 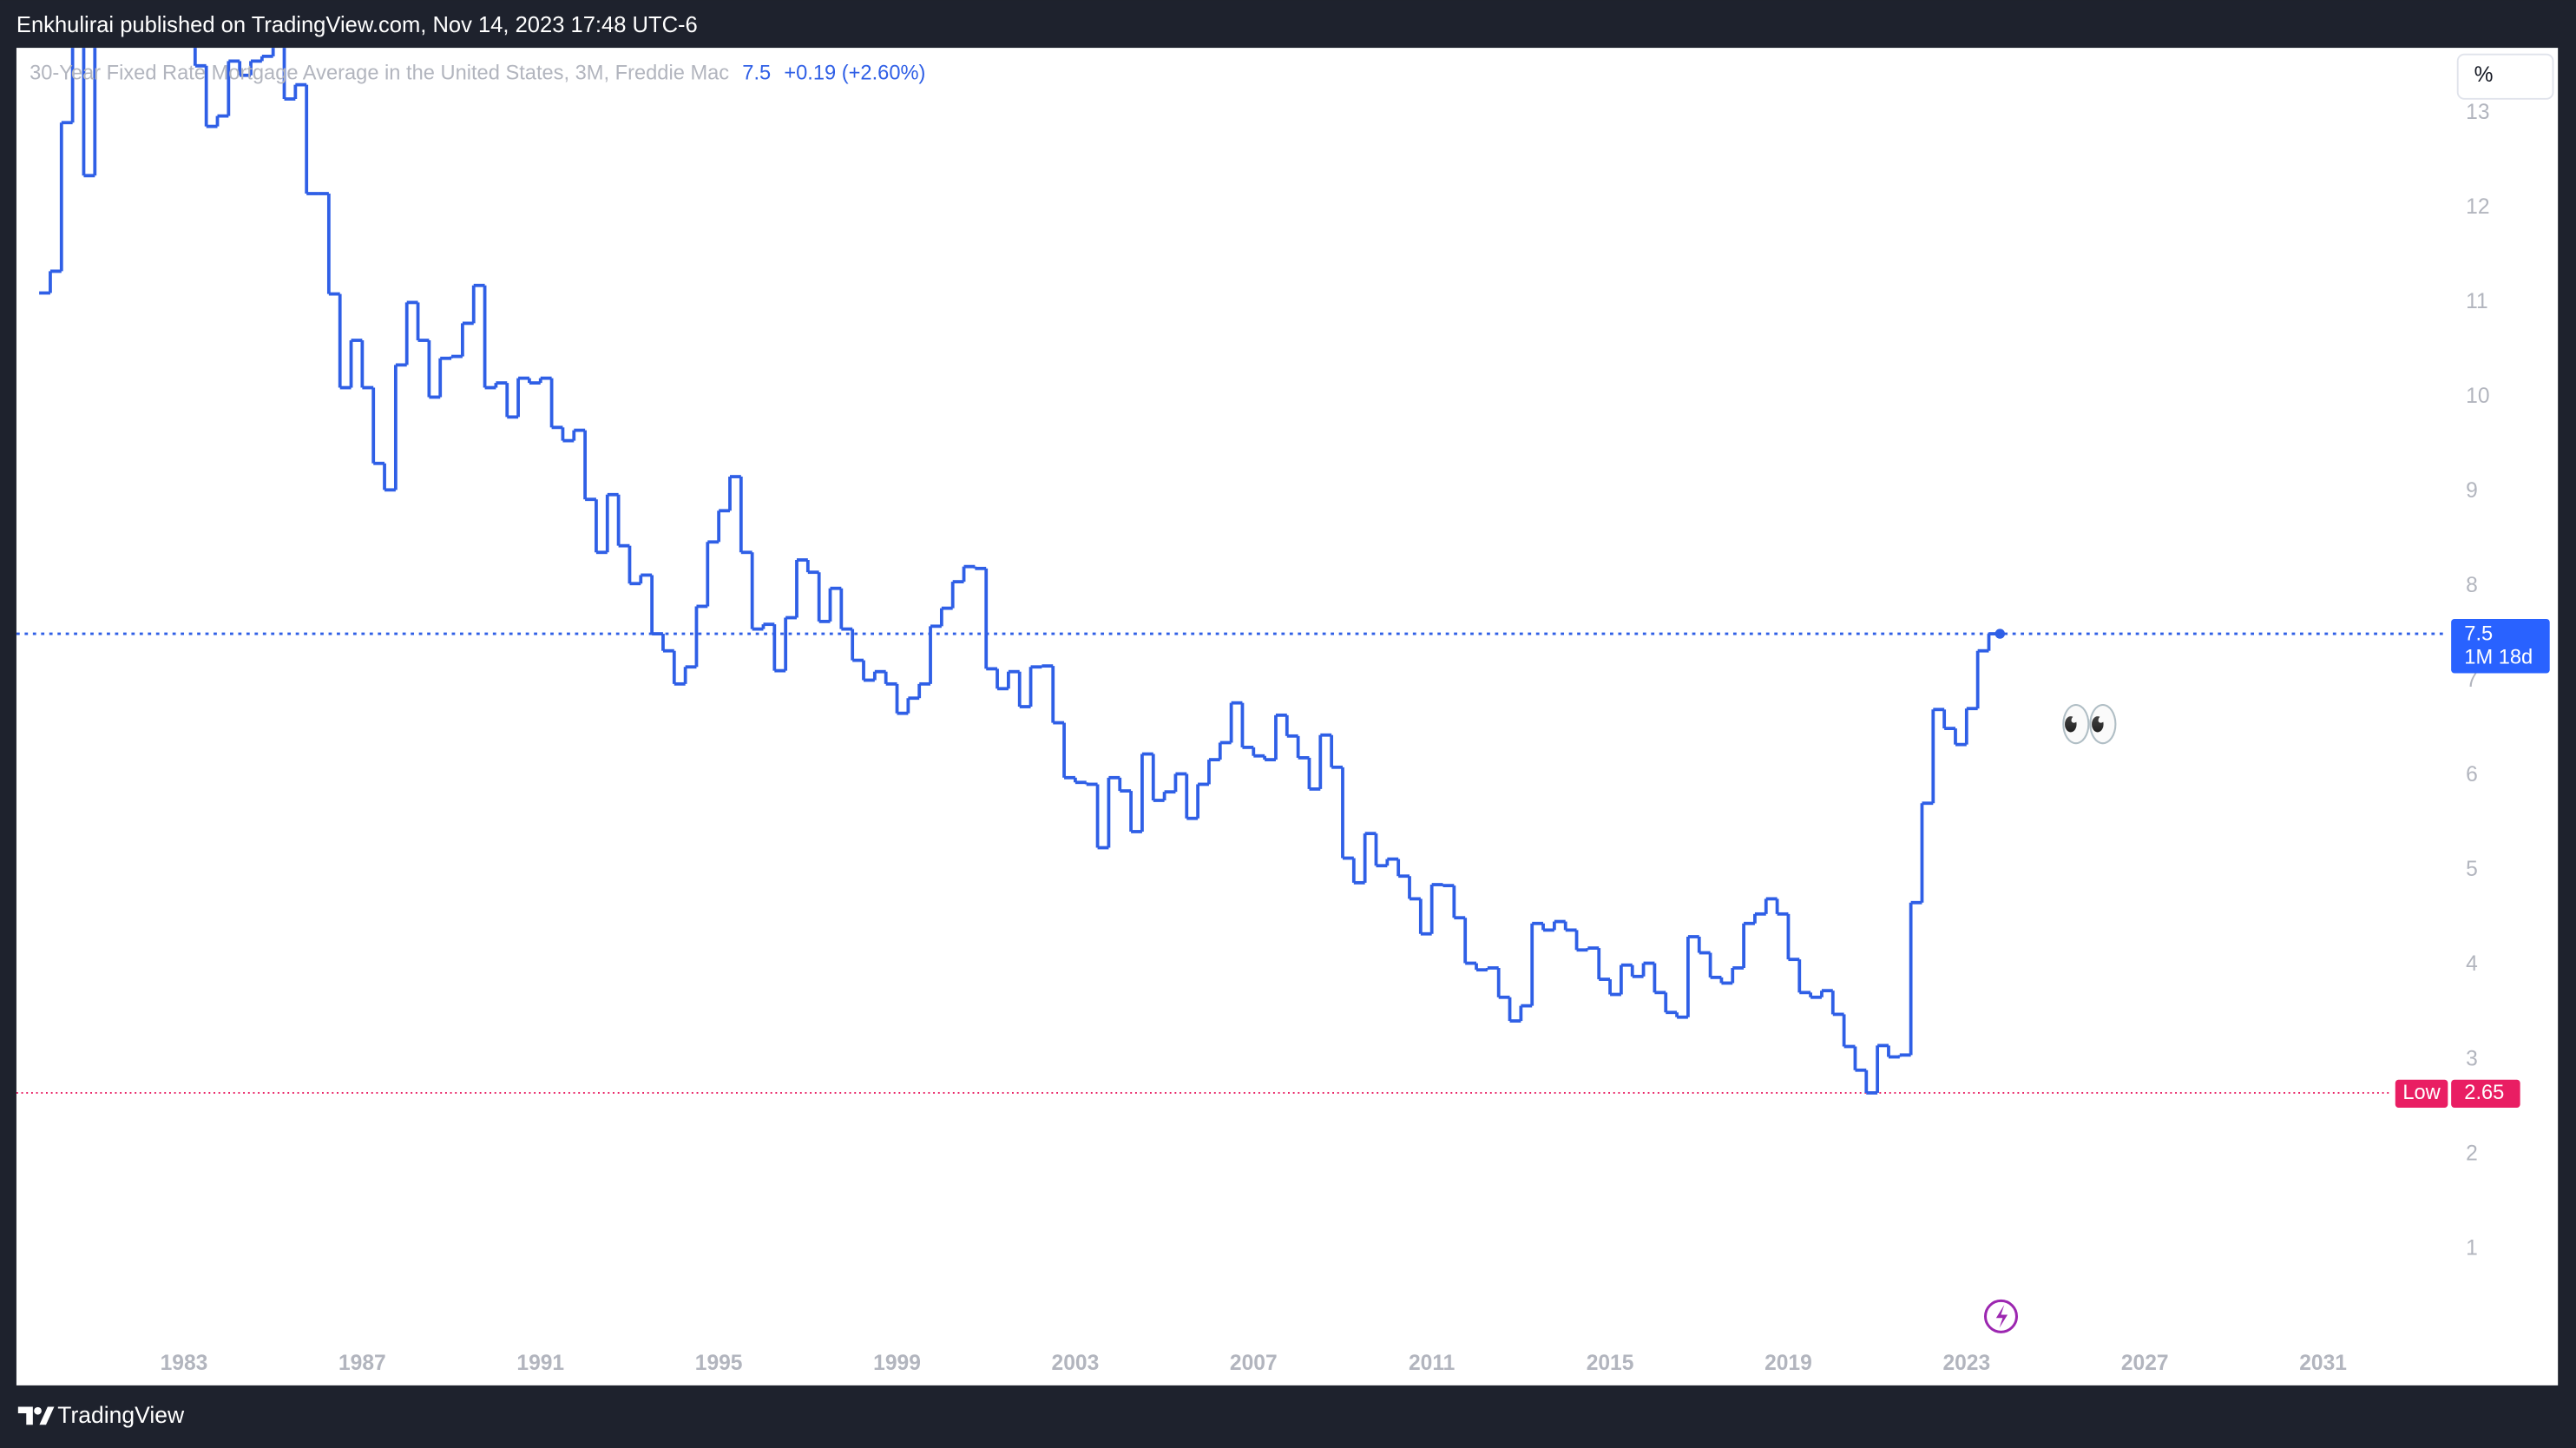 What do you see at coordinates (2477, 396) in the screenshot?
I see `y-tick-label: 10` at bounding box center [2477, 396].